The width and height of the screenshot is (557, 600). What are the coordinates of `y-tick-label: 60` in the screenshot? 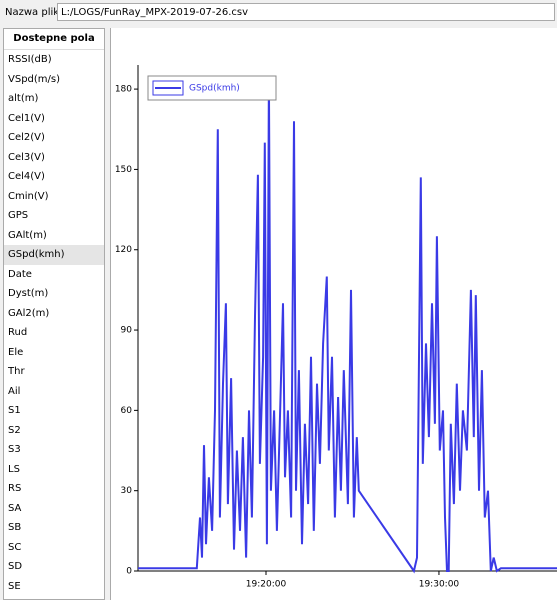 It's located at (127, 411).